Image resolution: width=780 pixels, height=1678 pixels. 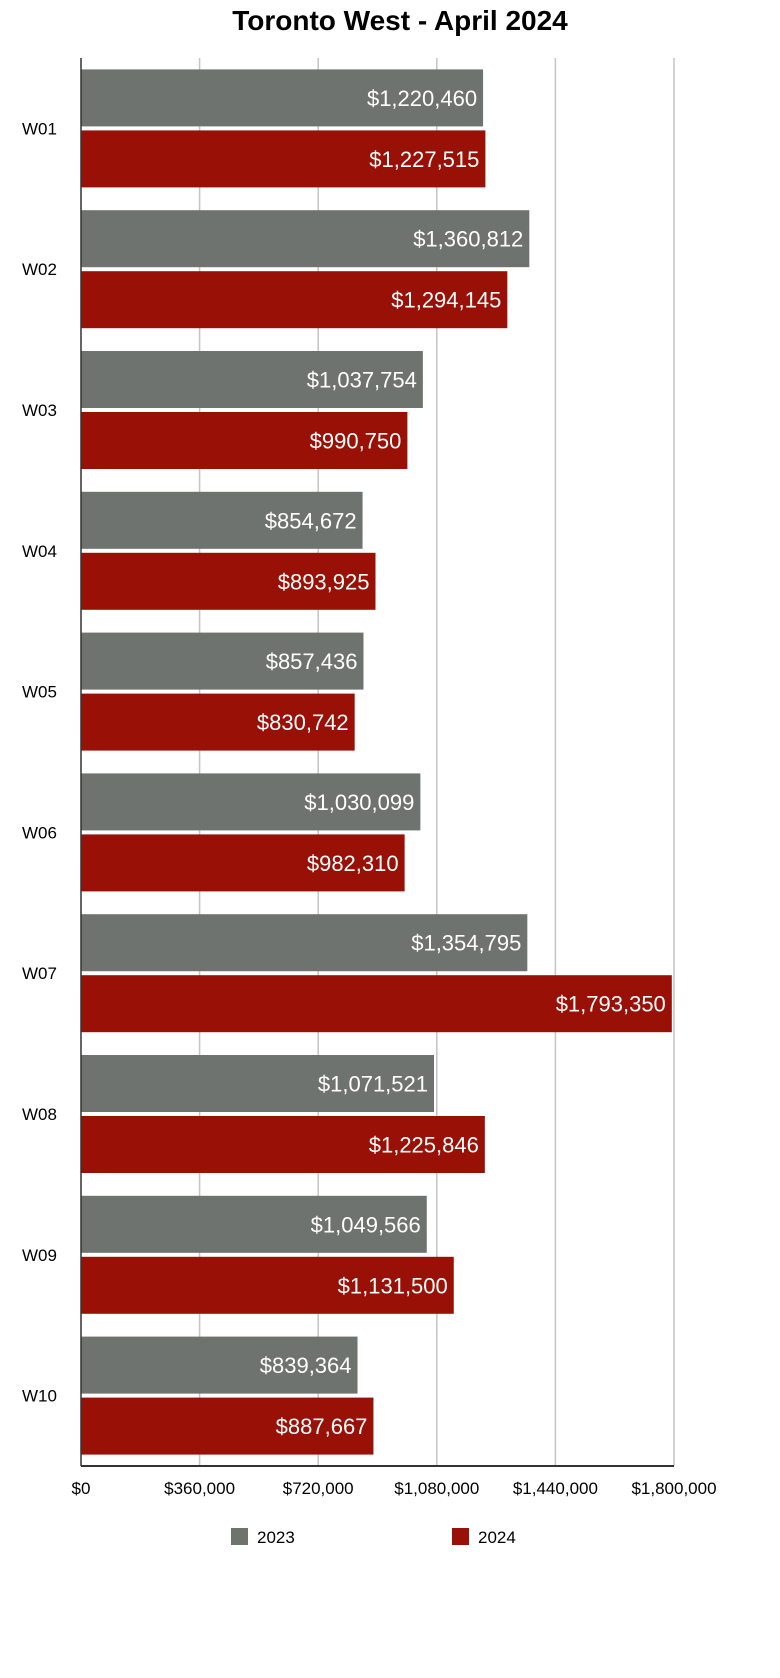 I want to click on category-label: W10, so click(x=39, y=1396).